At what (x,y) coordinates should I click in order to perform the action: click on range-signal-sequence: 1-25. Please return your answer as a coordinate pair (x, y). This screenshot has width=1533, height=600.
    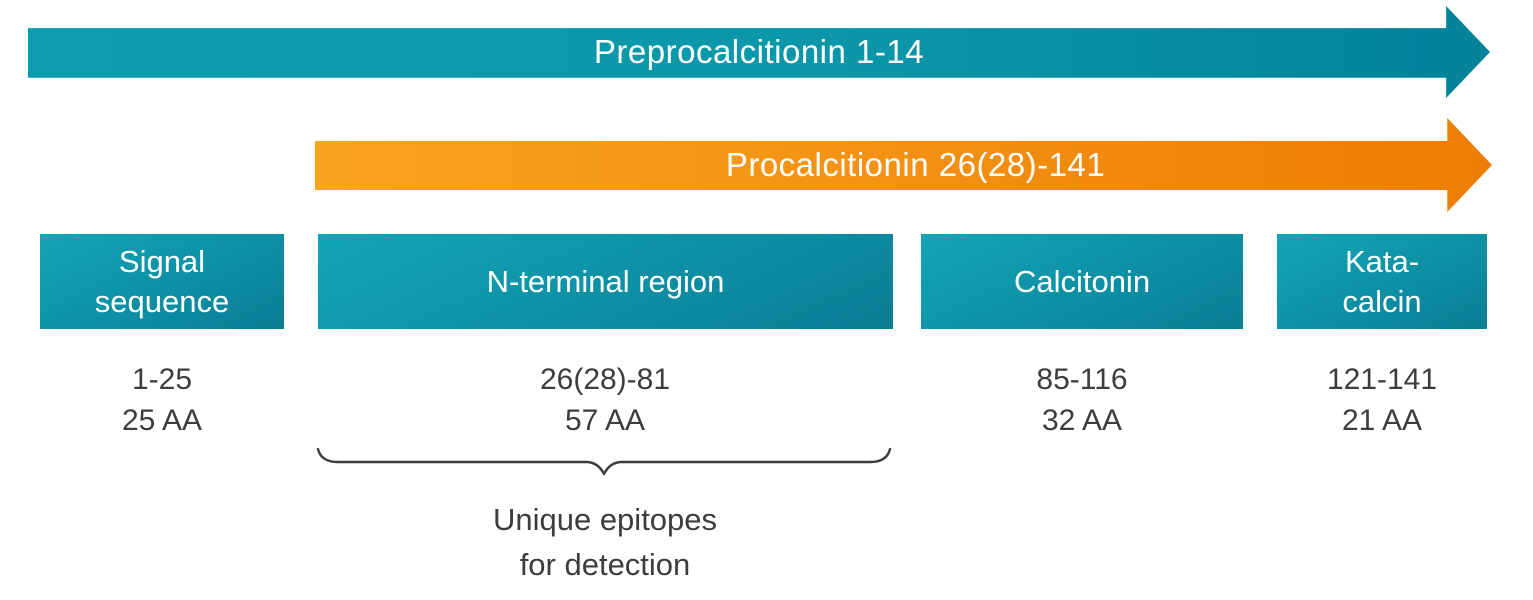
    Looking at the image, I should click on (162, 379).